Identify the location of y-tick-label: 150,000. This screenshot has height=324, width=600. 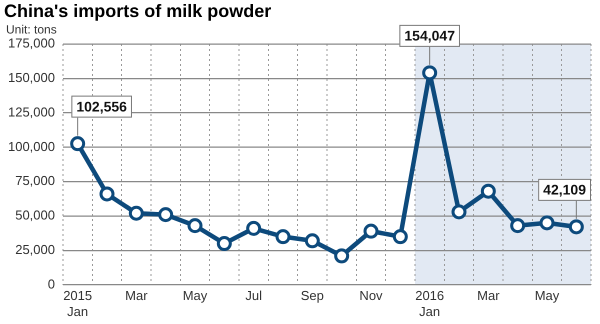
(31, 77).